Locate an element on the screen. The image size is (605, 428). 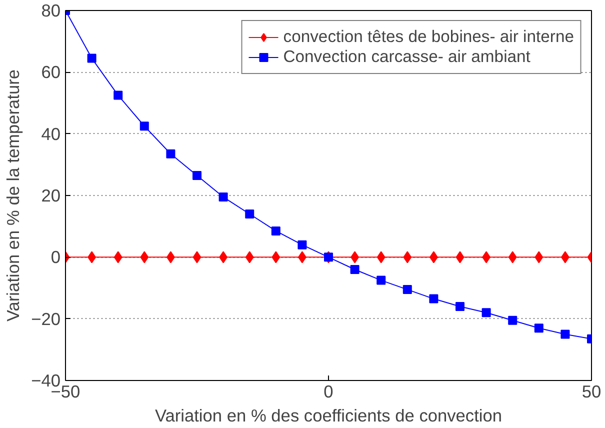
y-axis-title: Variation en % de la temperature is located at coordinates (13, 195).